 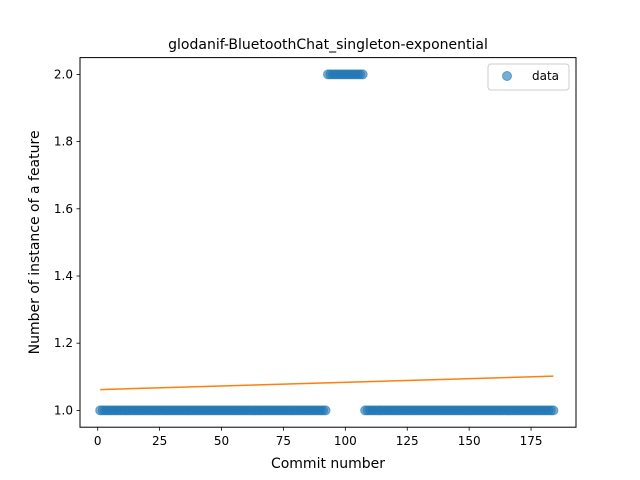 What do you see at coordinates (407, 441) in the screenshot?
I see `x-tick-label: 125` at bounding box center [407, 441].